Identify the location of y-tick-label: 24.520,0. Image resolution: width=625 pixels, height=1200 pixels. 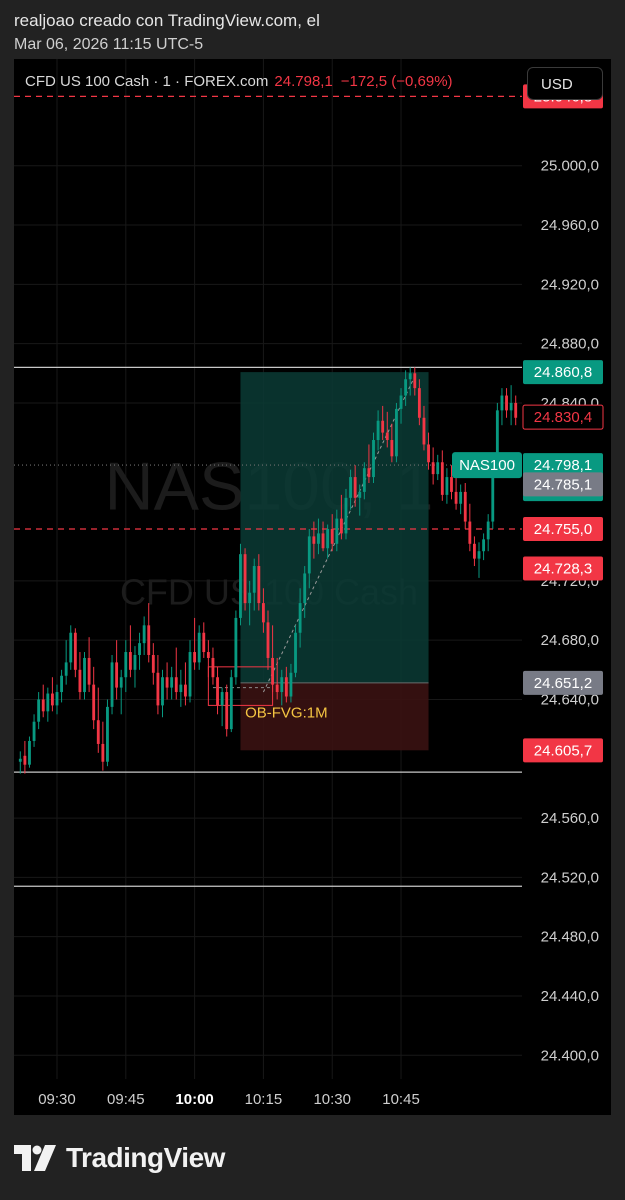
(570, 877).